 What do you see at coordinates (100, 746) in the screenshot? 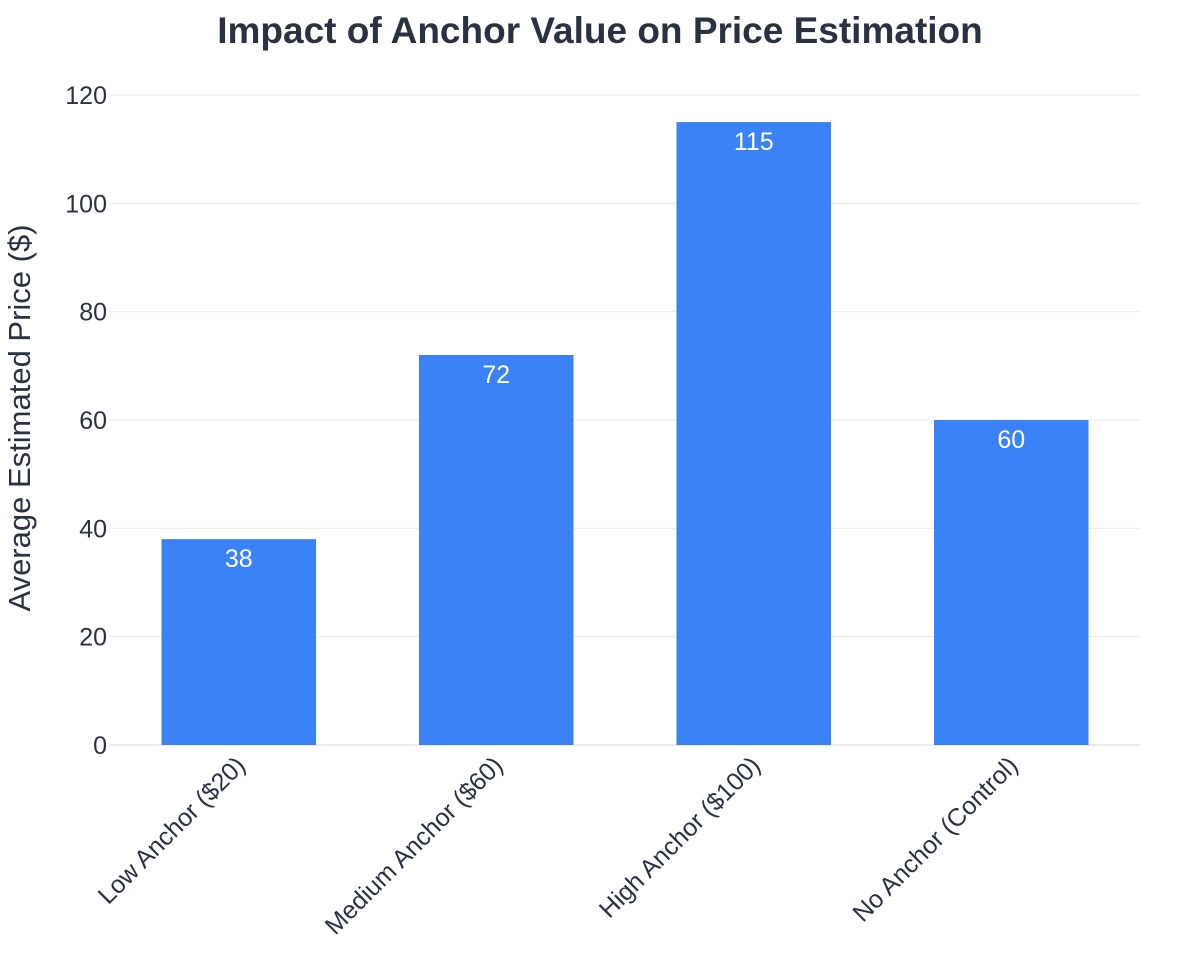
I see `y-tick-label: 0` at bounding box center [100, 746].